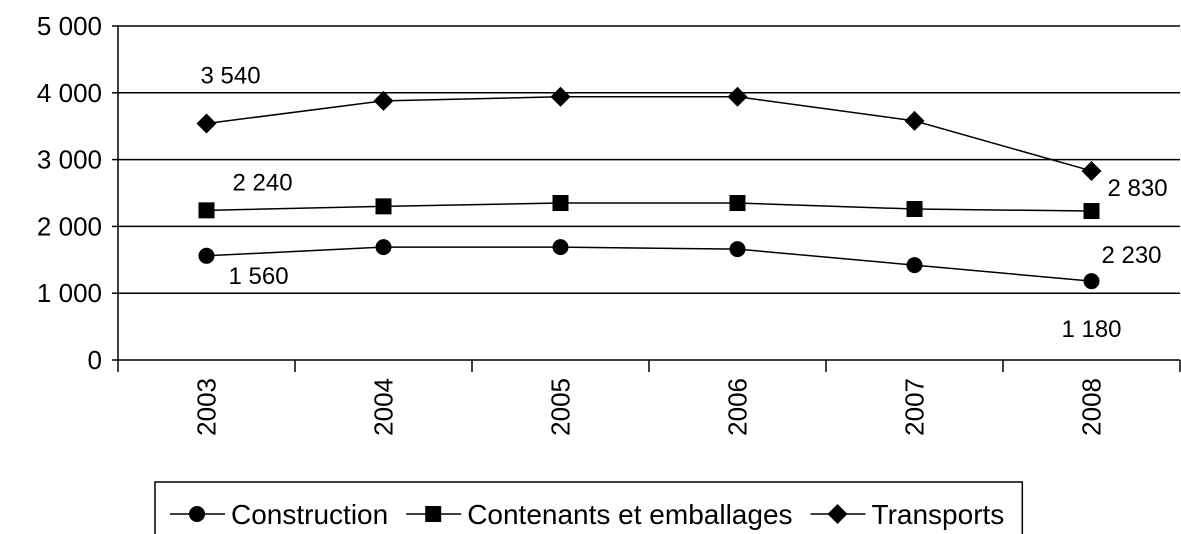 This screenshot has height=534, width=1181. I want to click on legend-label: Transports, so click(938, 514).